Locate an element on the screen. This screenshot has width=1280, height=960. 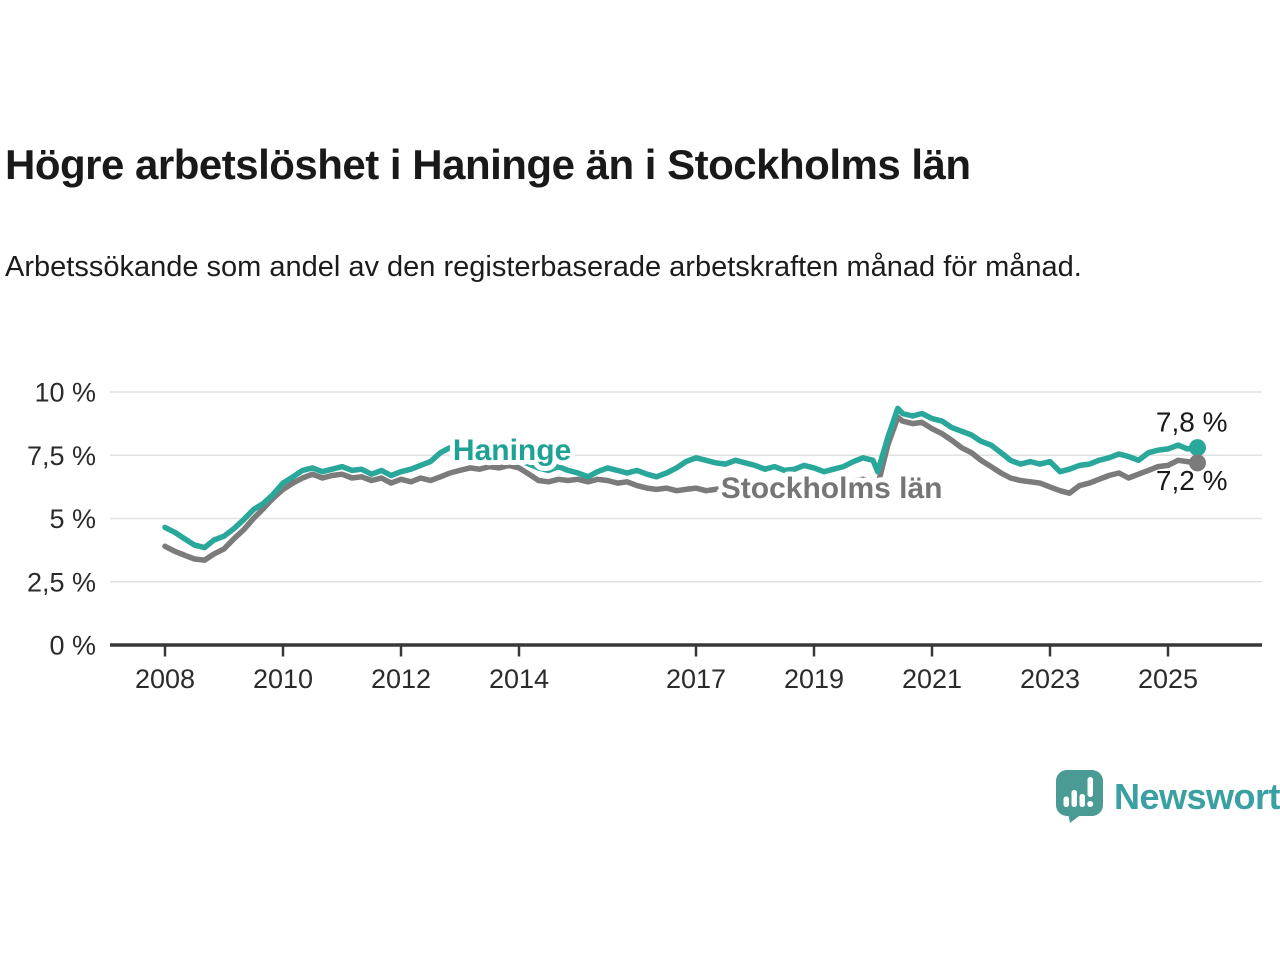
logo-exclamation-bar is located at coordinates (1090, 787).